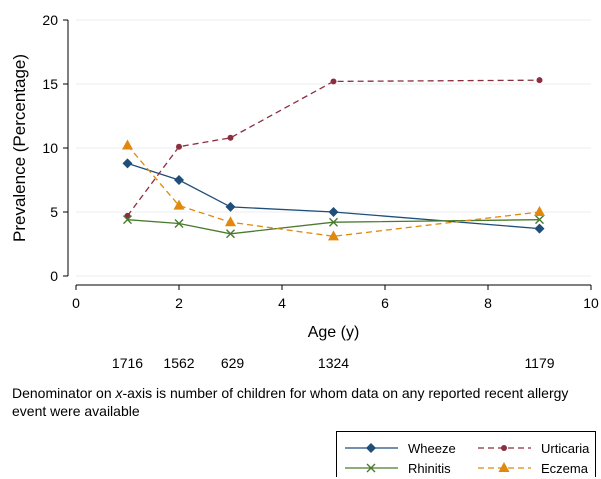 The height and width of the screenshot is (479, 601). What do you see at coordinates (178, 363) in the screenshot?
I see `denominator-label: 1562` at bounding box center [178, 363].